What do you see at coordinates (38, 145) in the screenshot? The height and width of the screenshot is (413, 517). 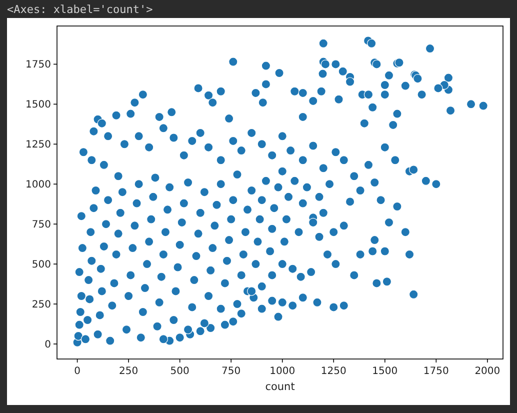 I see `y-tick-label: 1250` at bounding box center [38, 145].